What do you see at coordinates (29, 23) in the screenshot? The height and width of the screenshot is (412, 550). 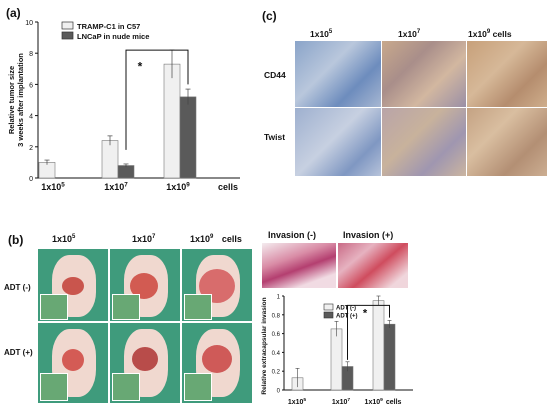 I see `a-y-tick-label: 10` at bounding box center [29, 23].